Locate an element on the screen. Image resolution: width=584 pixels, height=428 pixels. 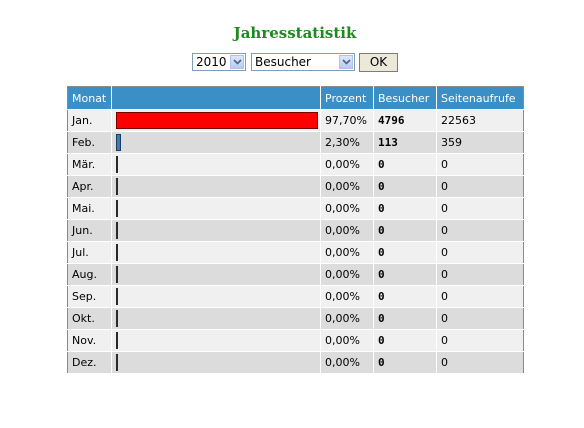
percent-cell: 97,70% is located at coordinates (347, 120).